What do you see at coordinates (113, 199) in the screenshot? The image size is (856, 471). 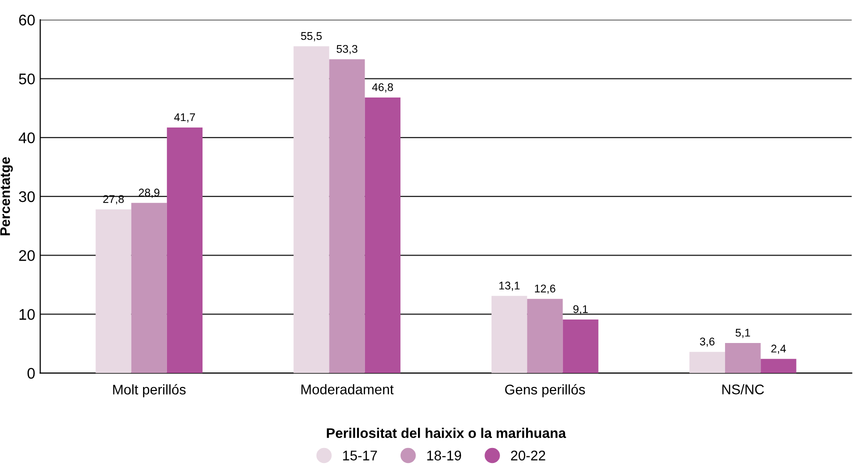 I see `data-label: 27,8` at bounding box center [113, 199].